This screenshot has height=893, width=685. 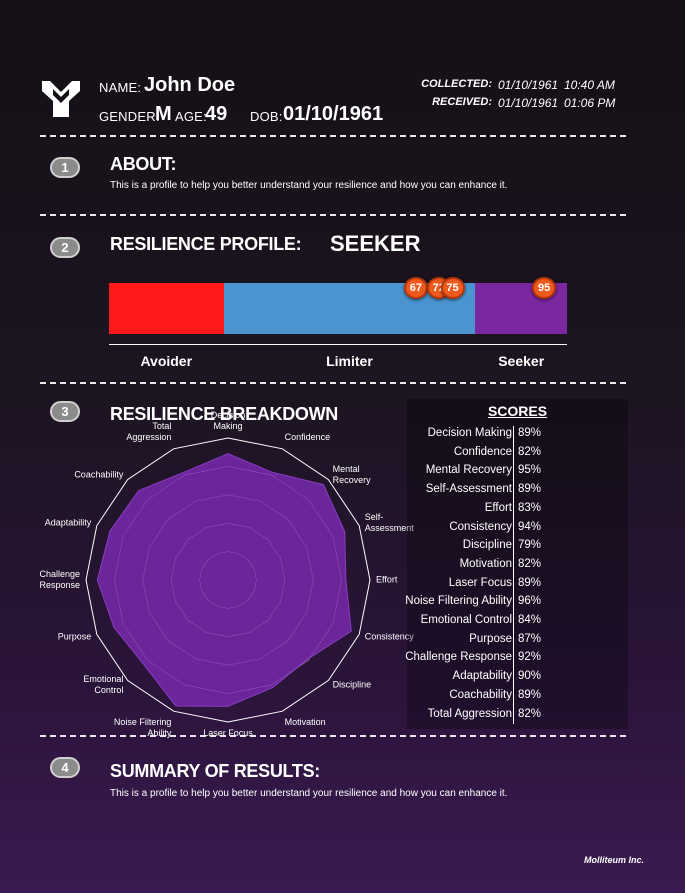 I want to click on radar-axis-label-line: Recovery, so click(x=351, y=480).